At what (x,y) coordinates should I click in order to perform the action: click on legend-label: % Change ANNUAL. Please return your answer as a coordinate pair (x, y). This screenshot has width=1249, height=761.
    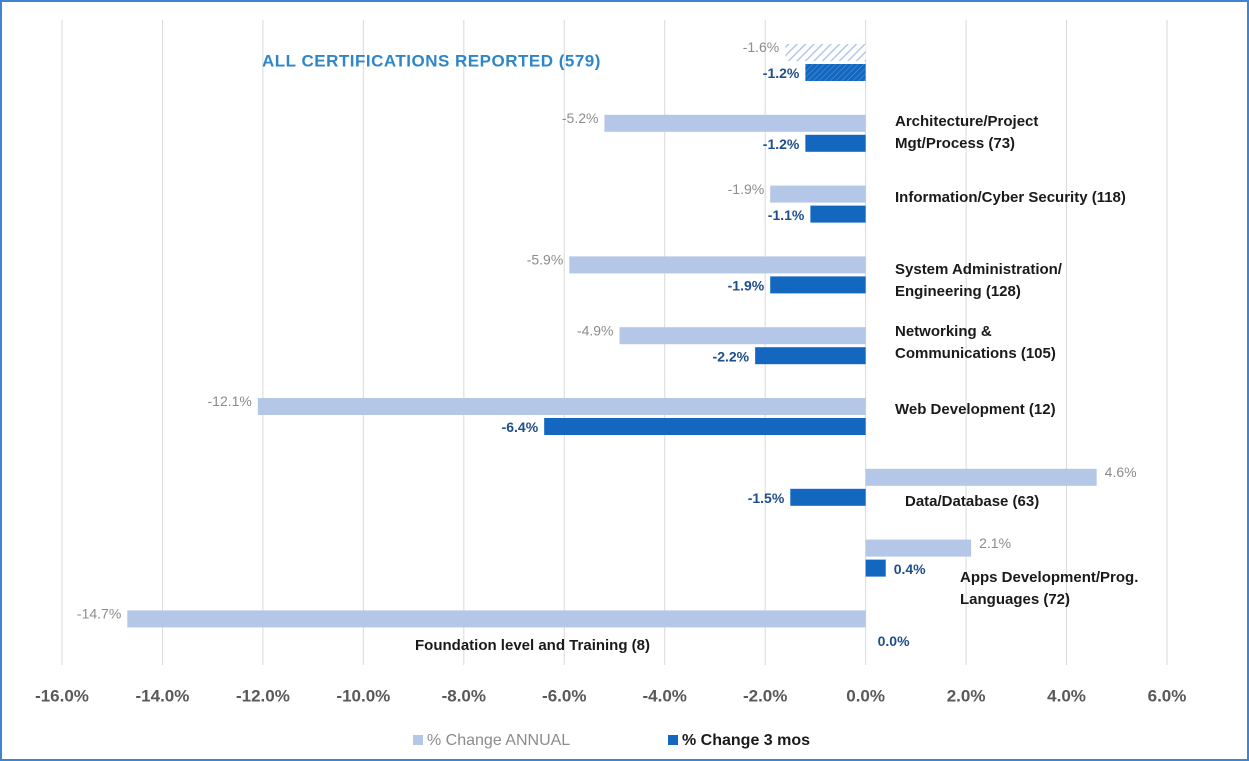
    Looking at the image, I should click on (498, 740).